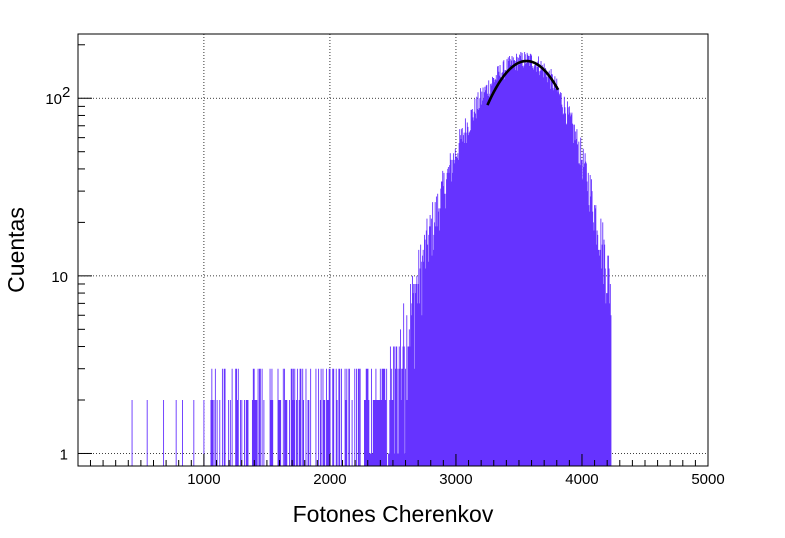 The image size is (785, 538). I want to click on fit-curve-group, so click(523, 82).